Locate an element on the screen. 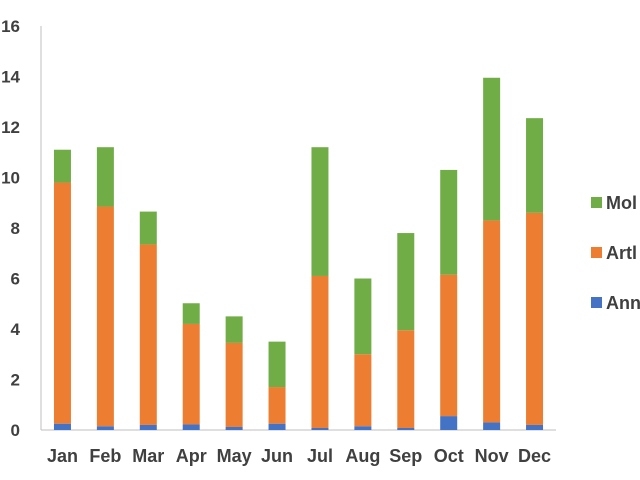  bar-segment-mollusca-aug is located at coordinates (363, 316).